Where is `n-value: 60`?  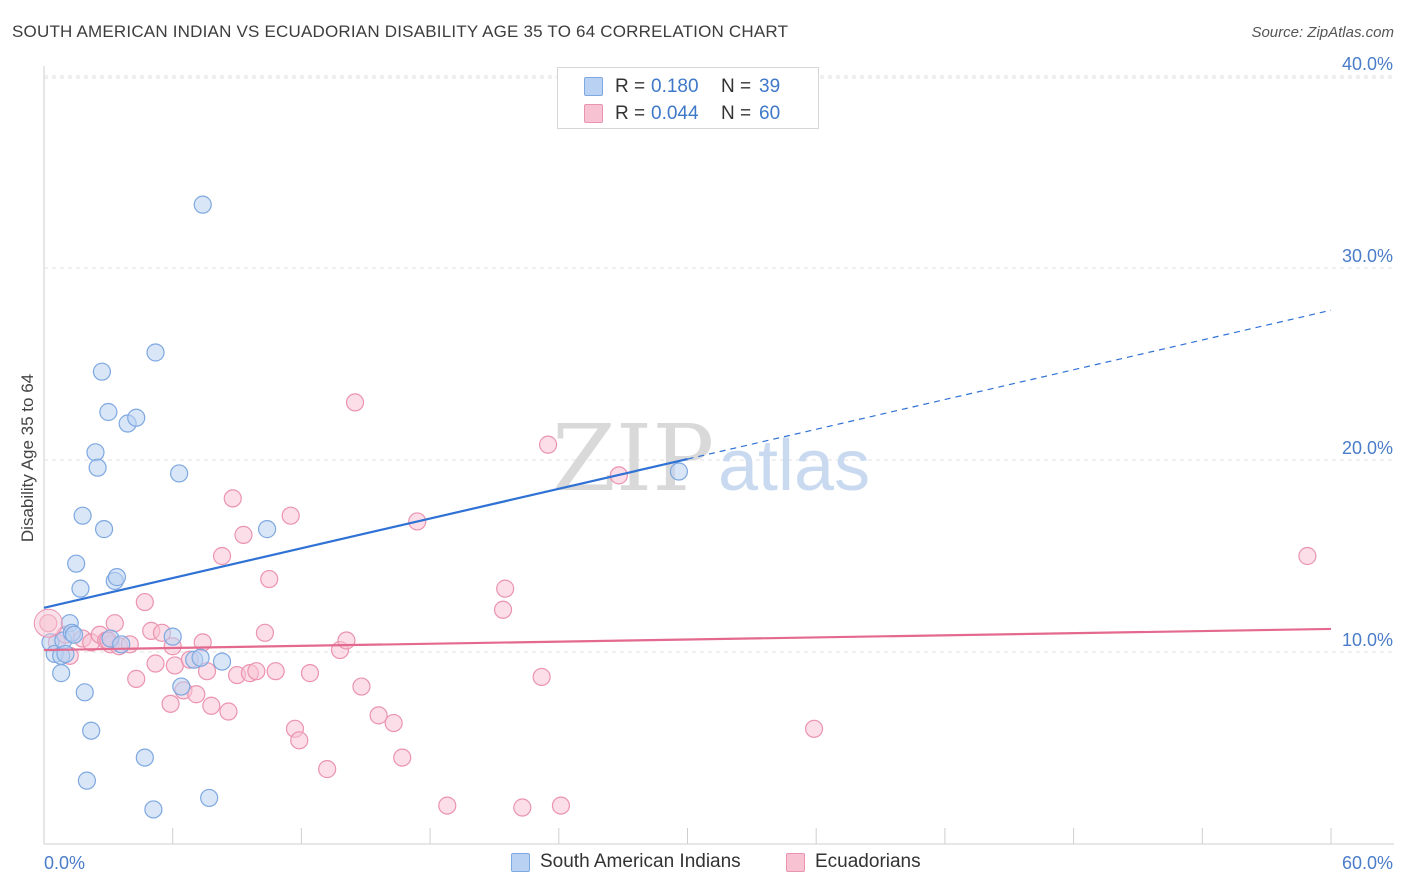 n-value: 60 is located at coordinates (770, 113).